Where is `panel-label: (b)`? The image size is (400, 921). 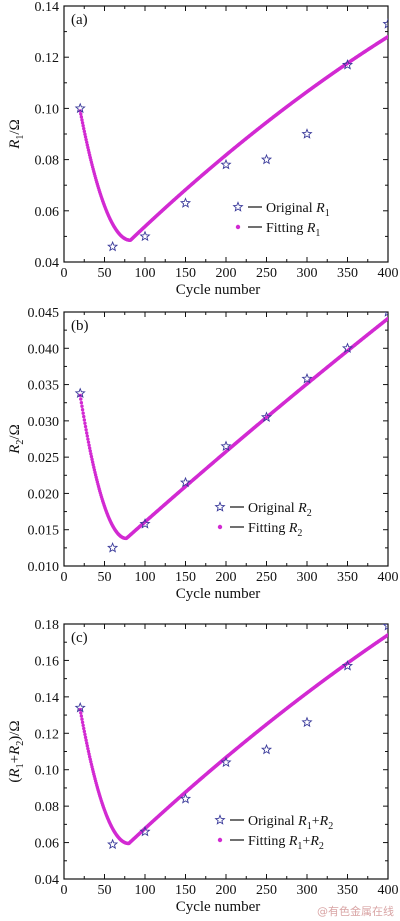
panel-label: (b) is located at coordinates (80, 326).